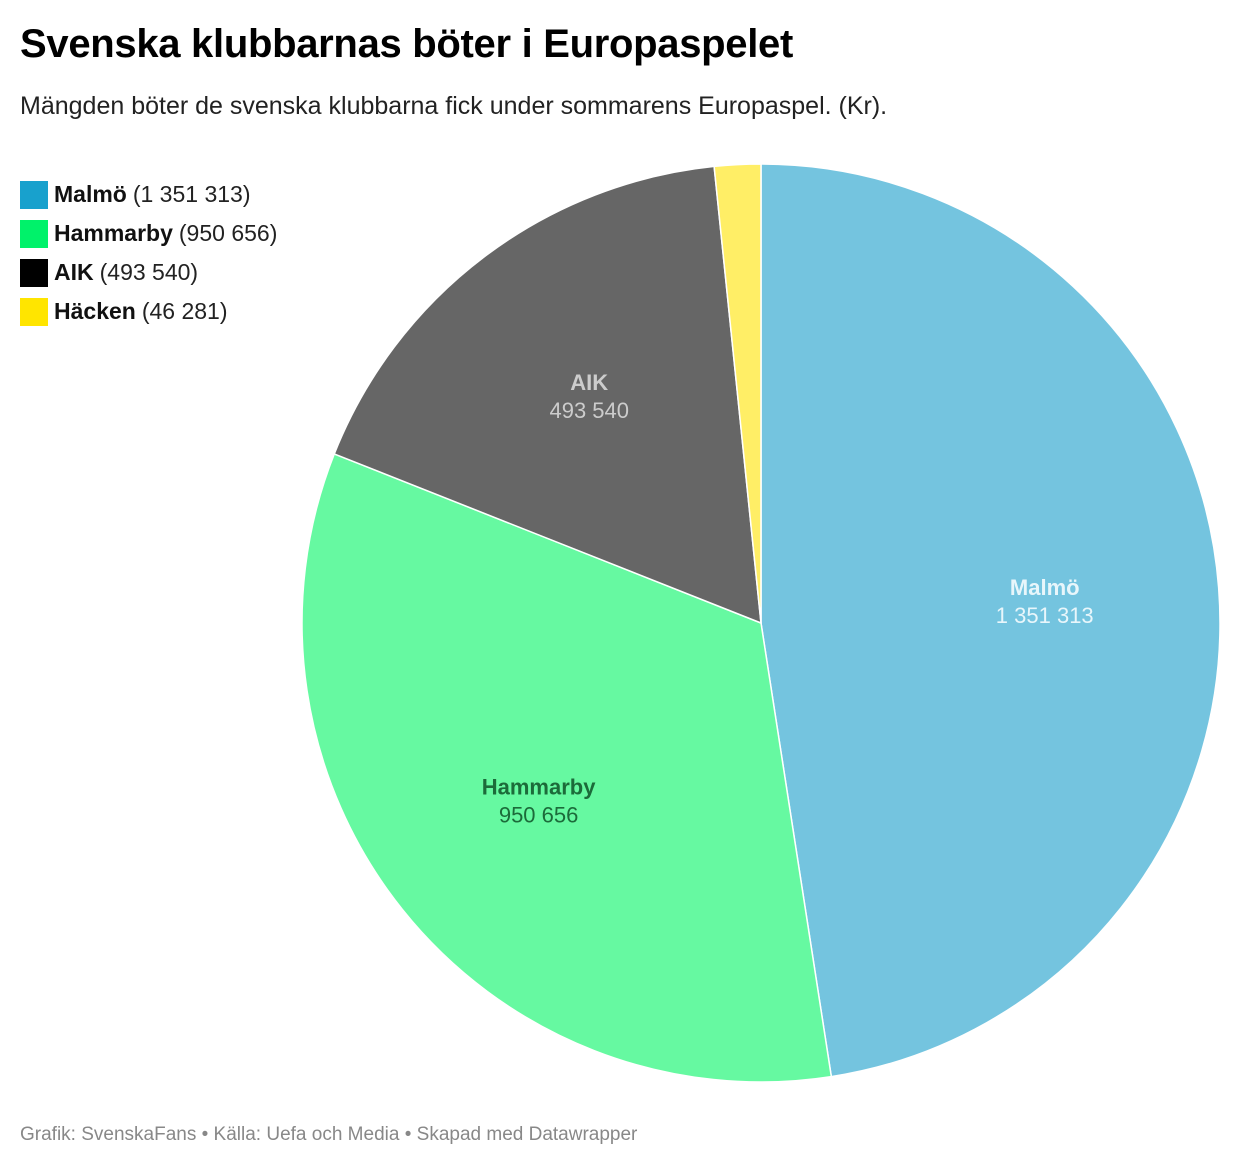  Describe the element at coordinates (191, 194) in the screenshot. I see `legend-value-malmo: (1 351 313)` at that location.